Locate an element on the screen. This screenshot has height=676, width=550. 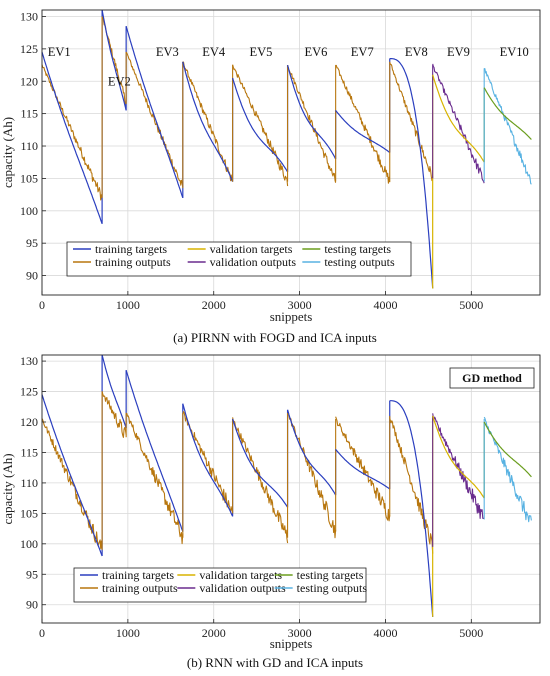
ev-label-9: EV9 is located at coordinates (458, 52).